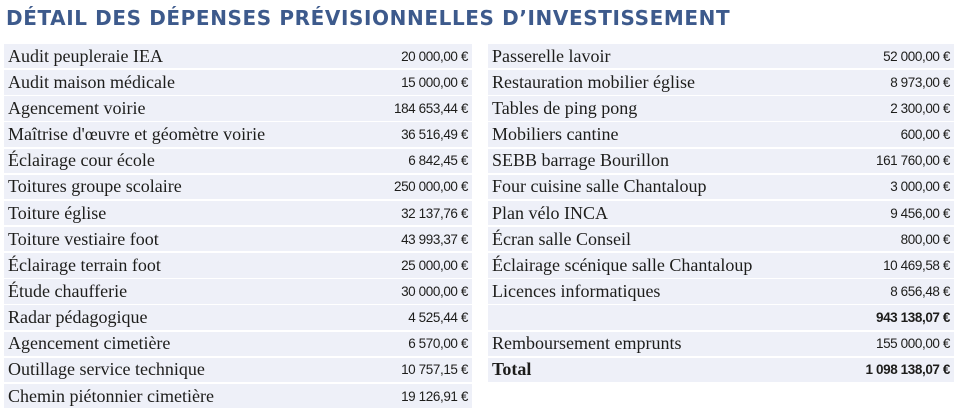 The image size is (964, 418). What do you see at coordinates (721, 317) in the screenshot?
I see `subtotal-row: 943 138,07 €` at bounding box center [721, 317].